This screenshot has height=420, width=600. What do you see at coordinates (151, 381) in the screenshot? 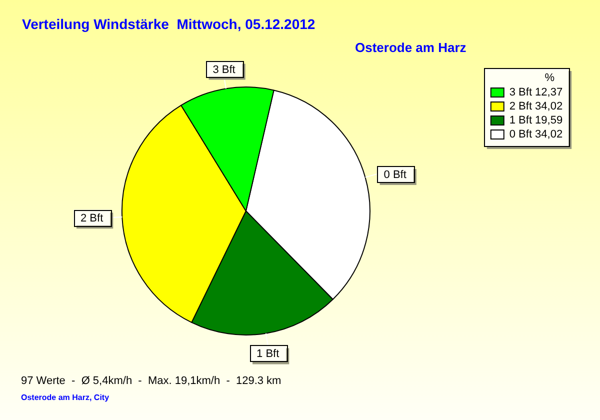
I see `text: 97 Werte - Ø 5,4km/h - Max. 19,1km/h - 129.3 km` at bounding box center [151, 381].